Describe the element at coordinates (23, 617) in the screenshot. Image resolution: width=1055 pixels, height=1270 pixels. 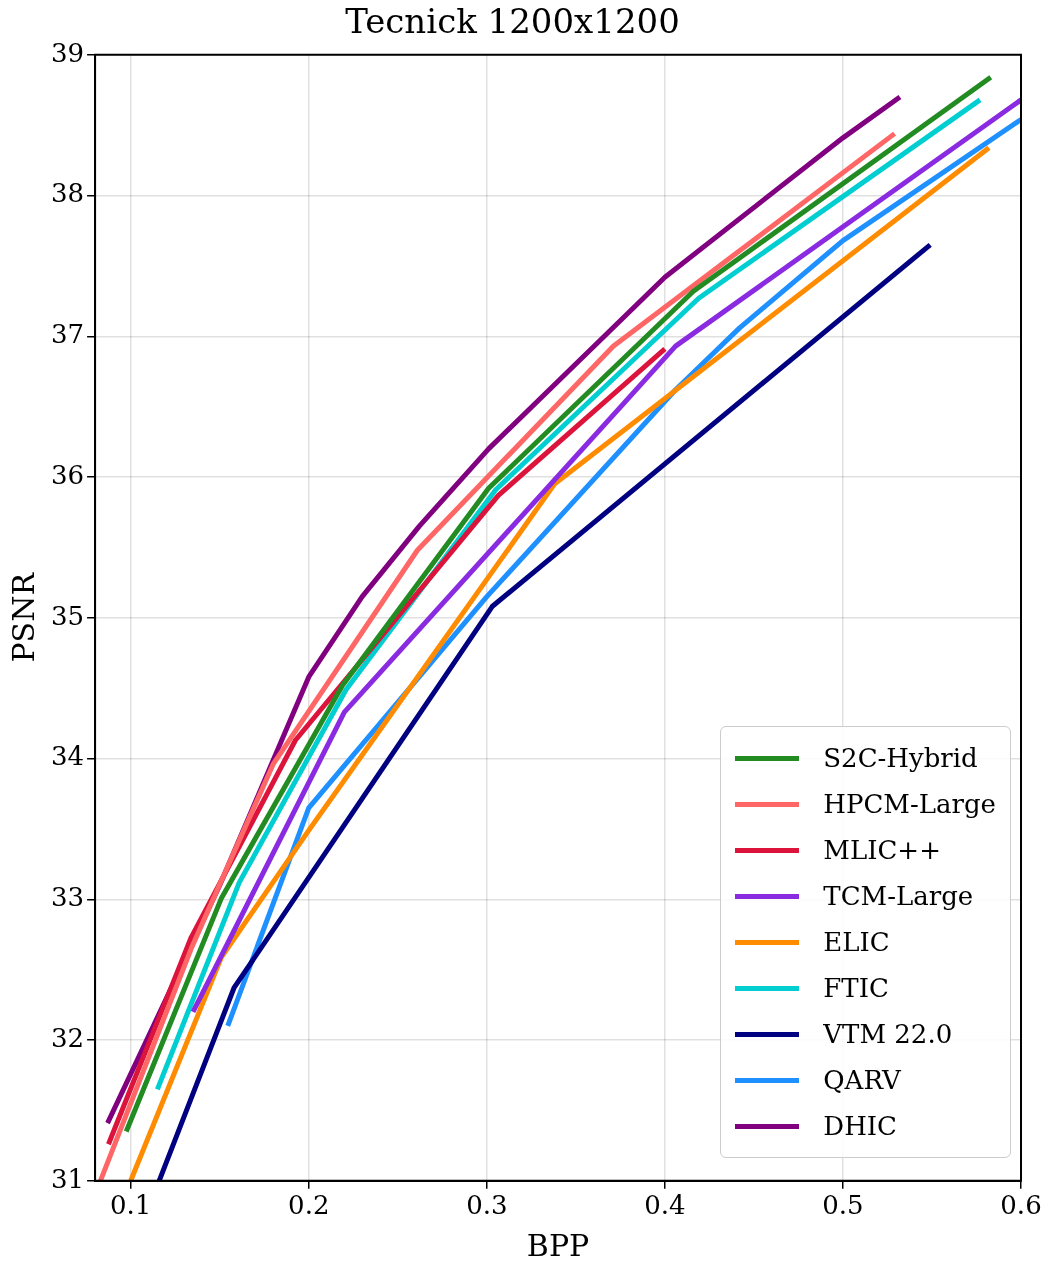
I see `y-axis-title: PSNR` at that location.